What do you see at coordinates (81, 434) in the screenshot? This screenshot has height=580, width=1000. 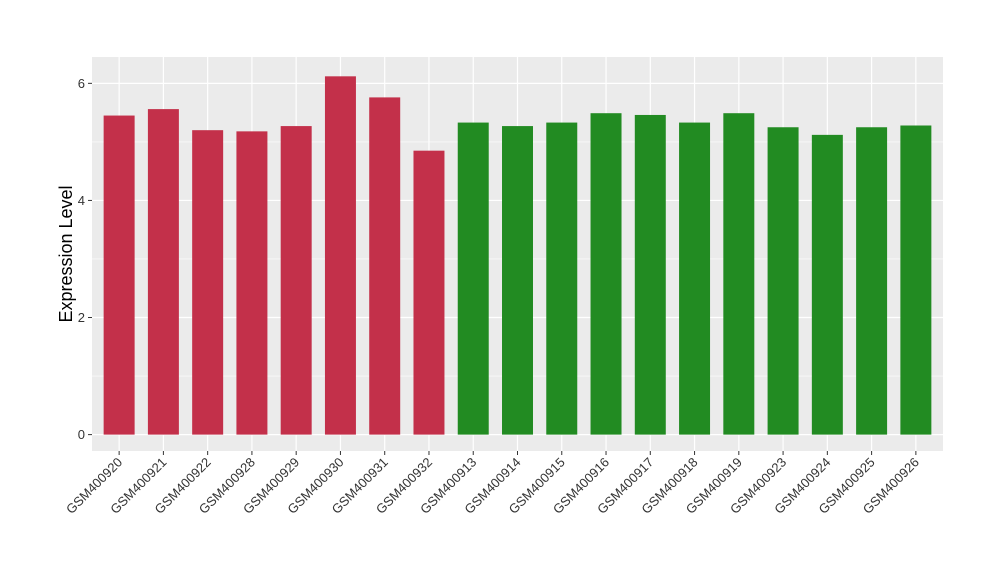 I see `y-tick-label: 0` at bounding box center [81, 434].